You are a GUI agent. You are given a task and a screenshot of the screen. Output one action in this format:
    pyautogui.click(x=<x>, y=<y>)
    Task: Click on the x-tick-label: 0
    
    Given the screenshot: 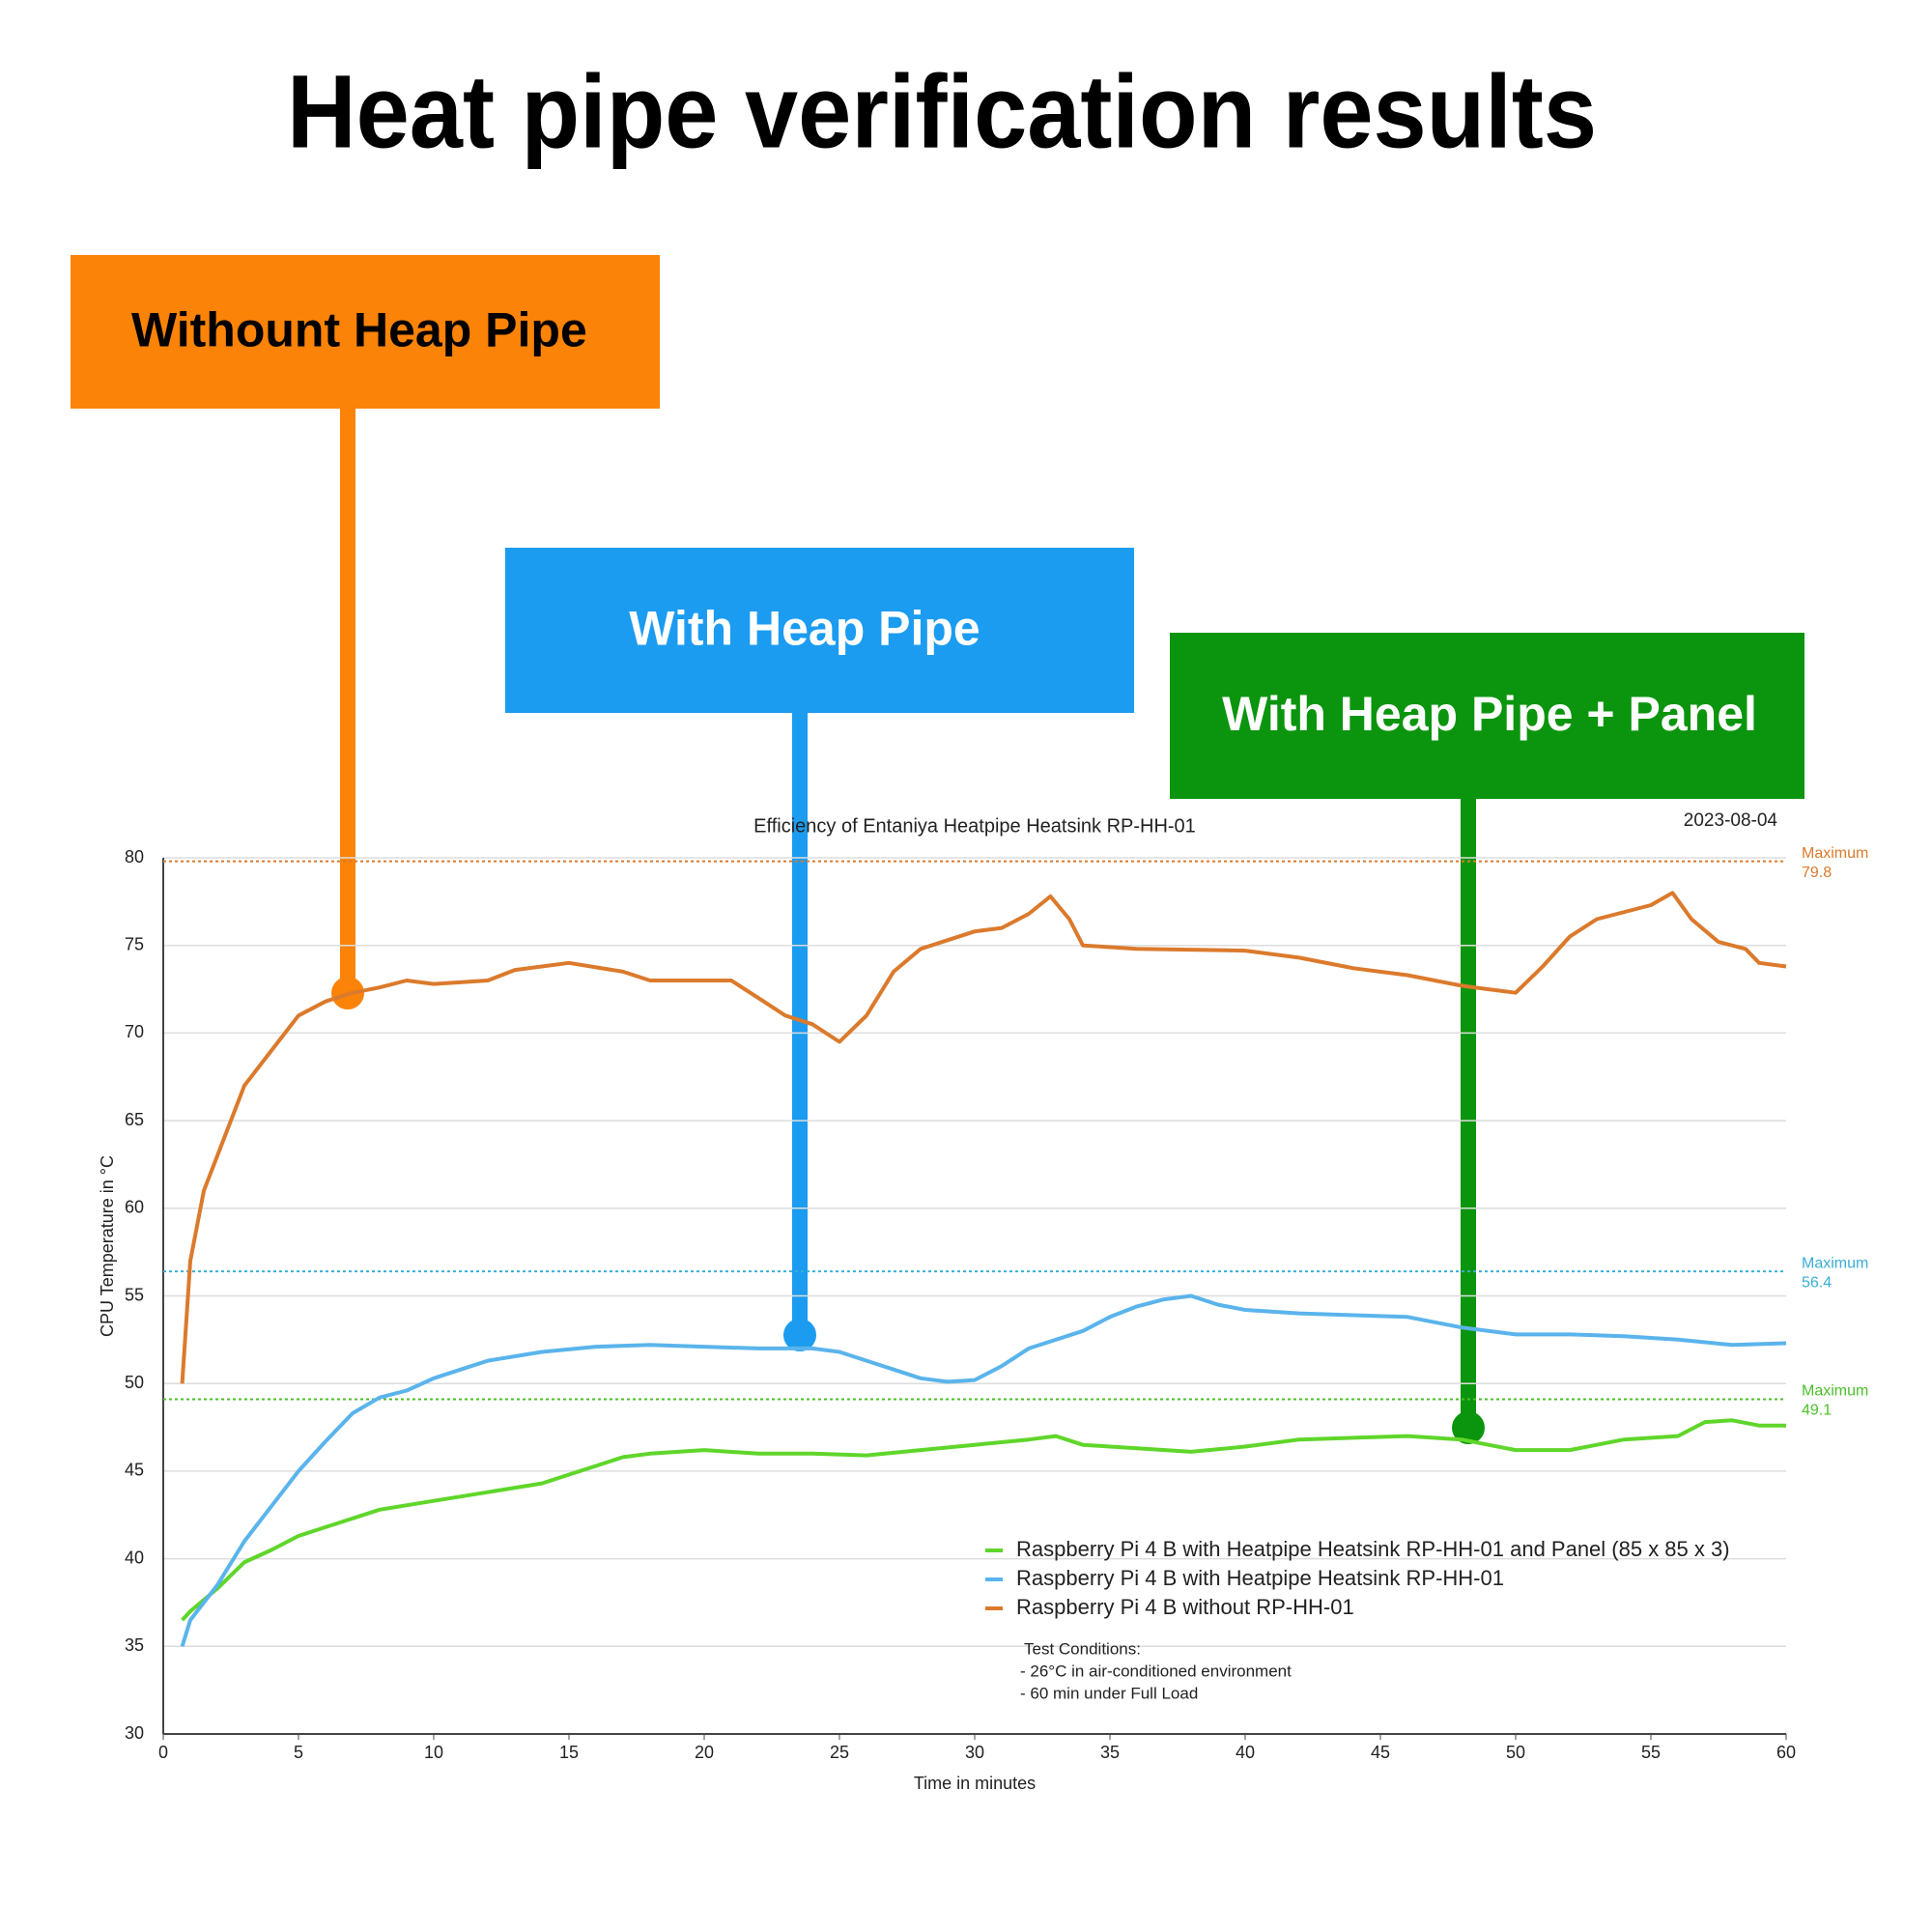 What is the action you would take?
    pyautogui.click(x=163, y=1752)
    